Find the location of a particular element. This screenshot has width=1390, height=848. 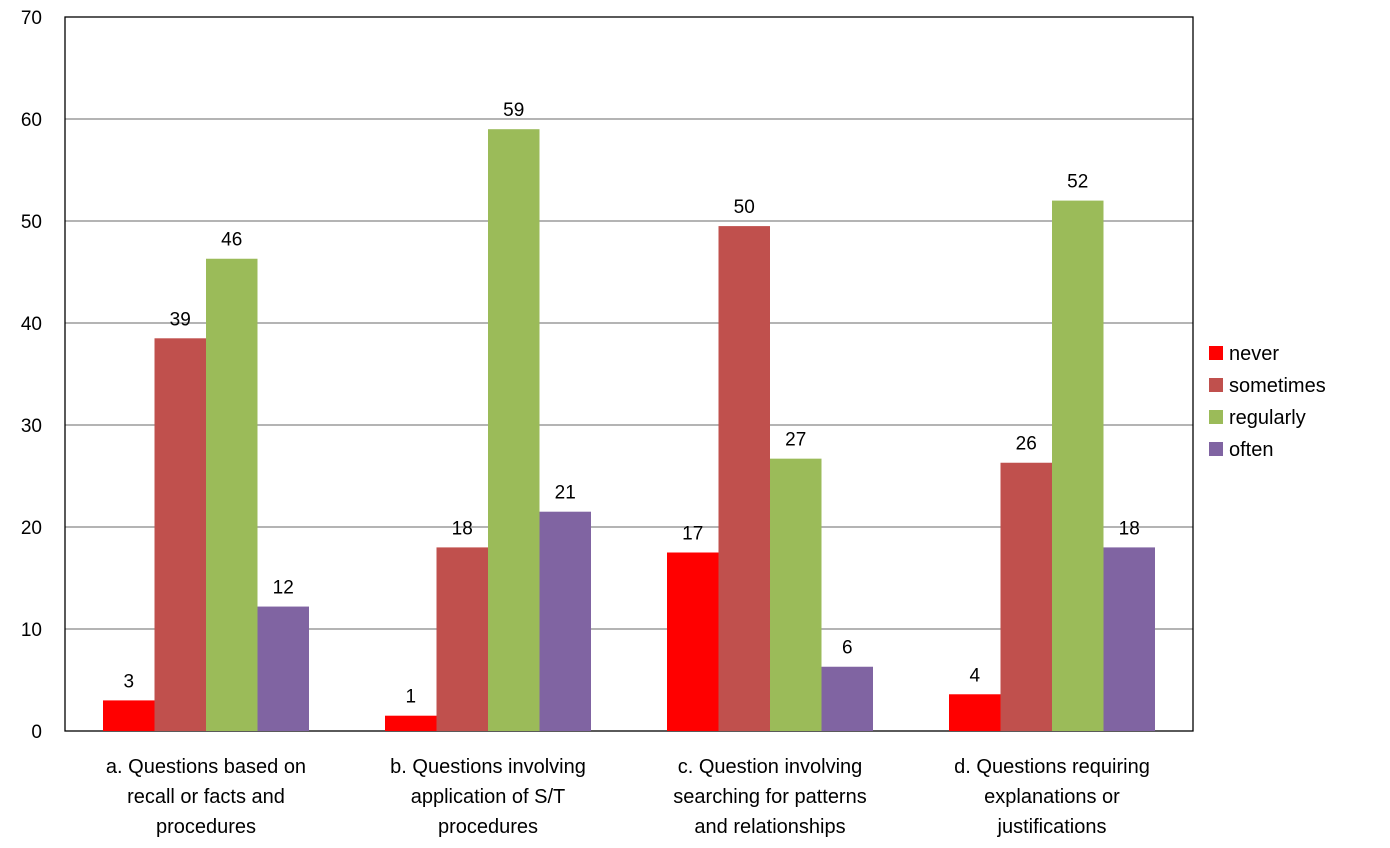

data-label: 50 is located at coordinates (744, 207).